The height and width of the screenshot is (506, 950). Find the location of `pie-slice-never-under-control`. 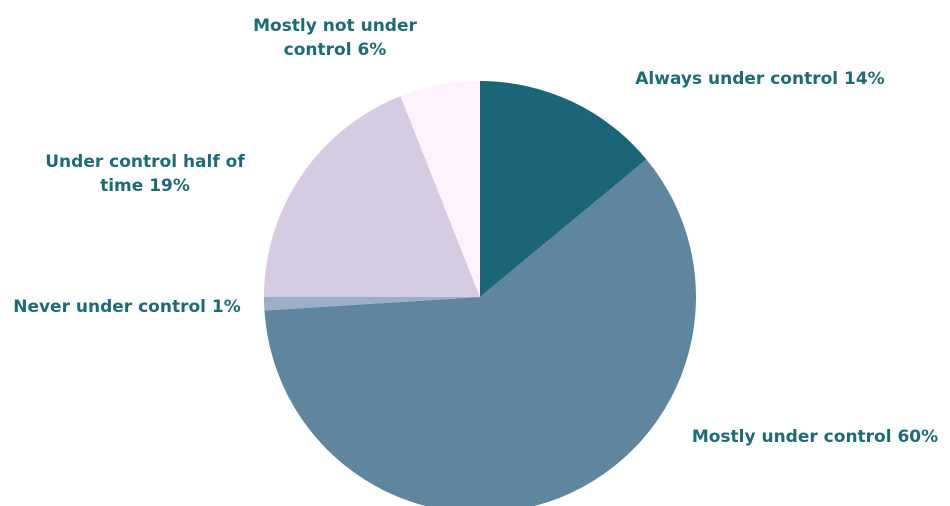

pie-slice-never-under-control is located at coordinates (372, 304).